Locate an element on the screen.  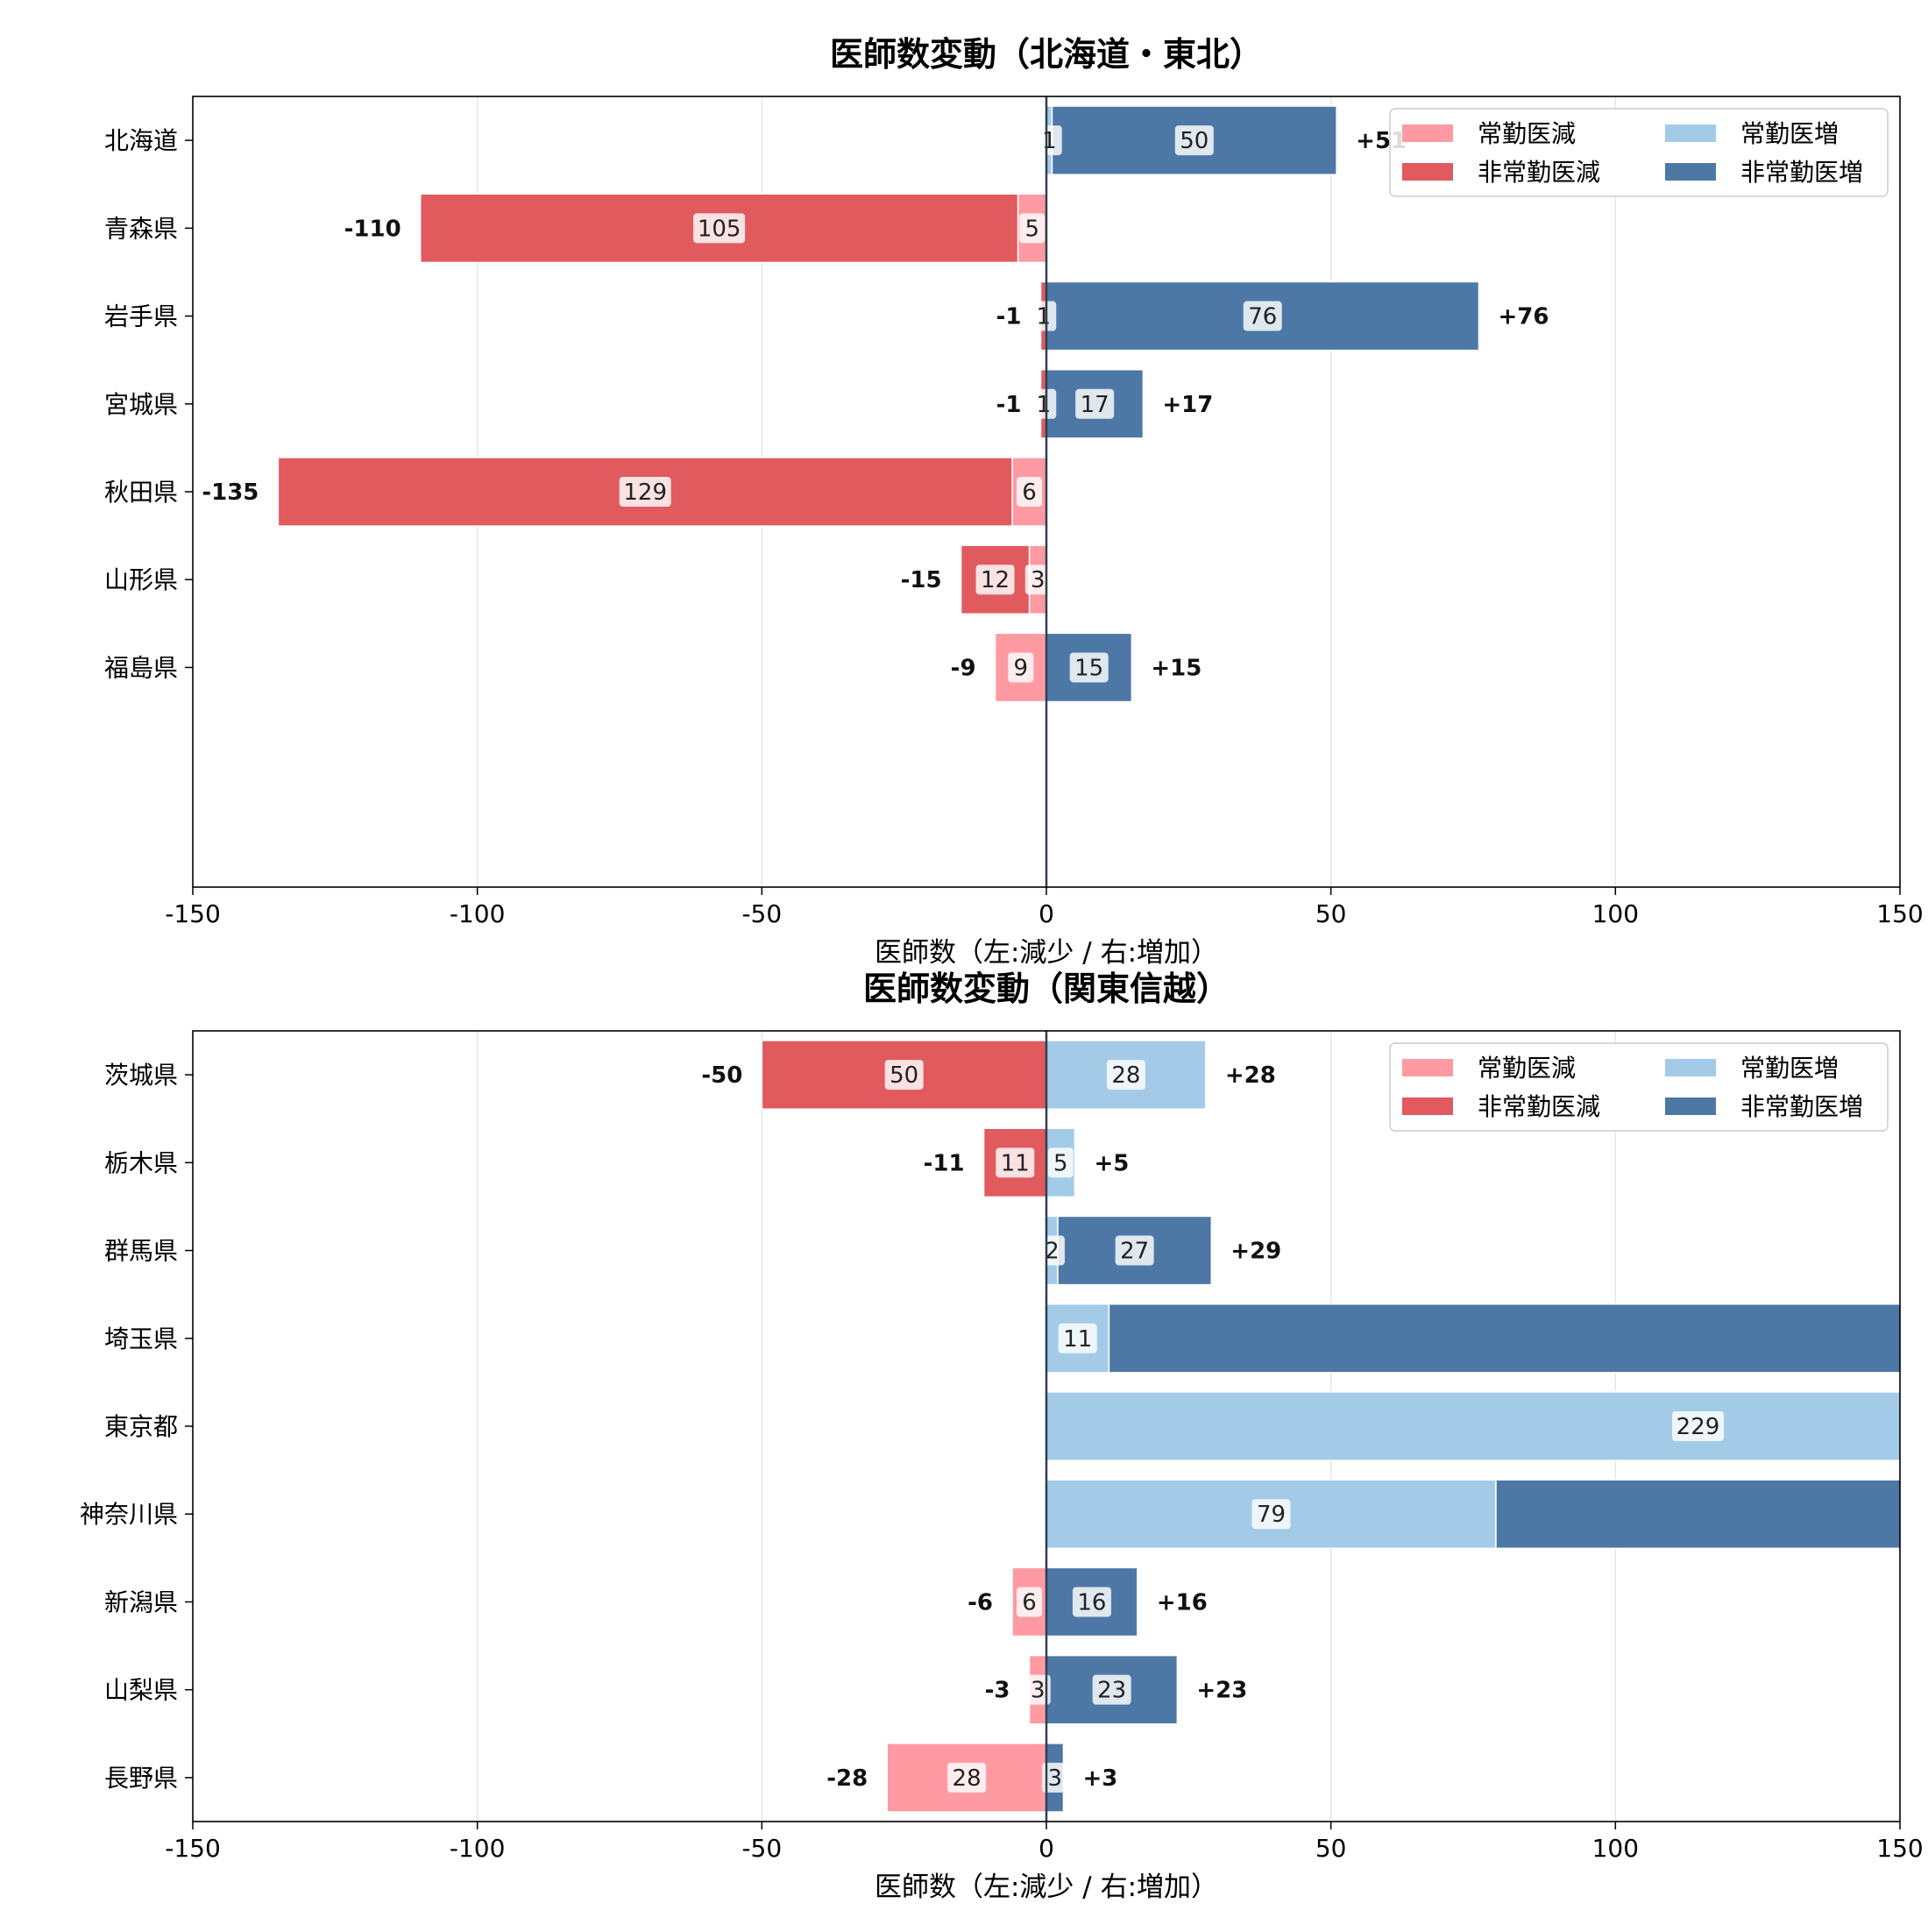
segment-label: 2 is located at coordinates (1052, 1252).